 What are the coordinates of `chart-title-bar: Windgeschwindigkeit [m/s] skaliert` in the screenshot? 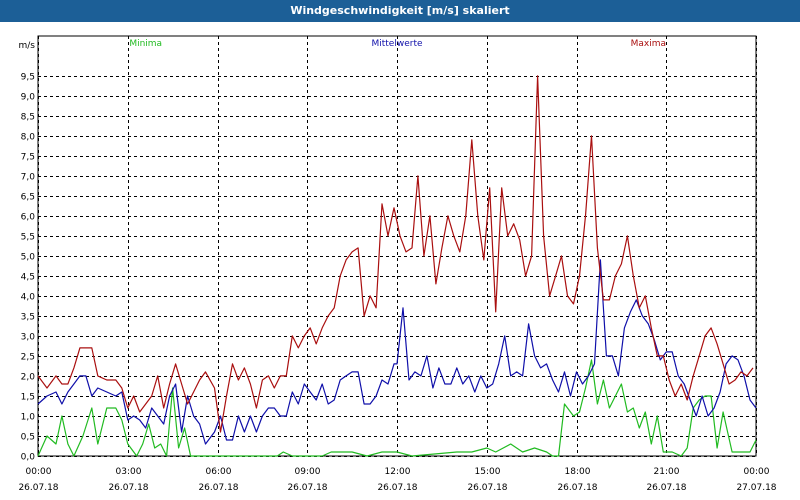 It's located at (400, 11).